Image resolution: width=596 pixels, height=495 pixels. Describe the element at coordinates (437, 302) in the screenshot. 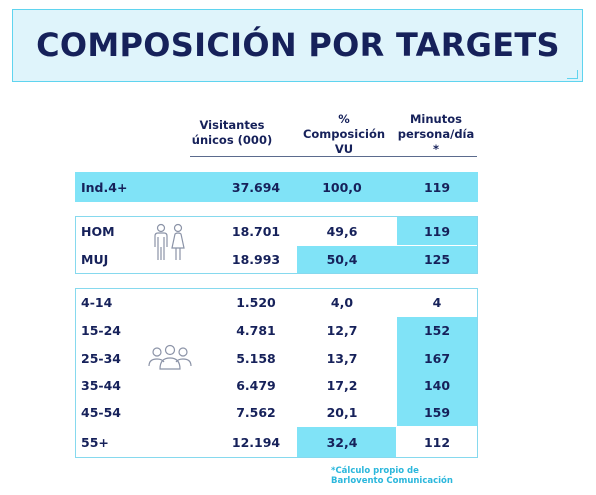

I see `minutes-cell: 4` at that location.